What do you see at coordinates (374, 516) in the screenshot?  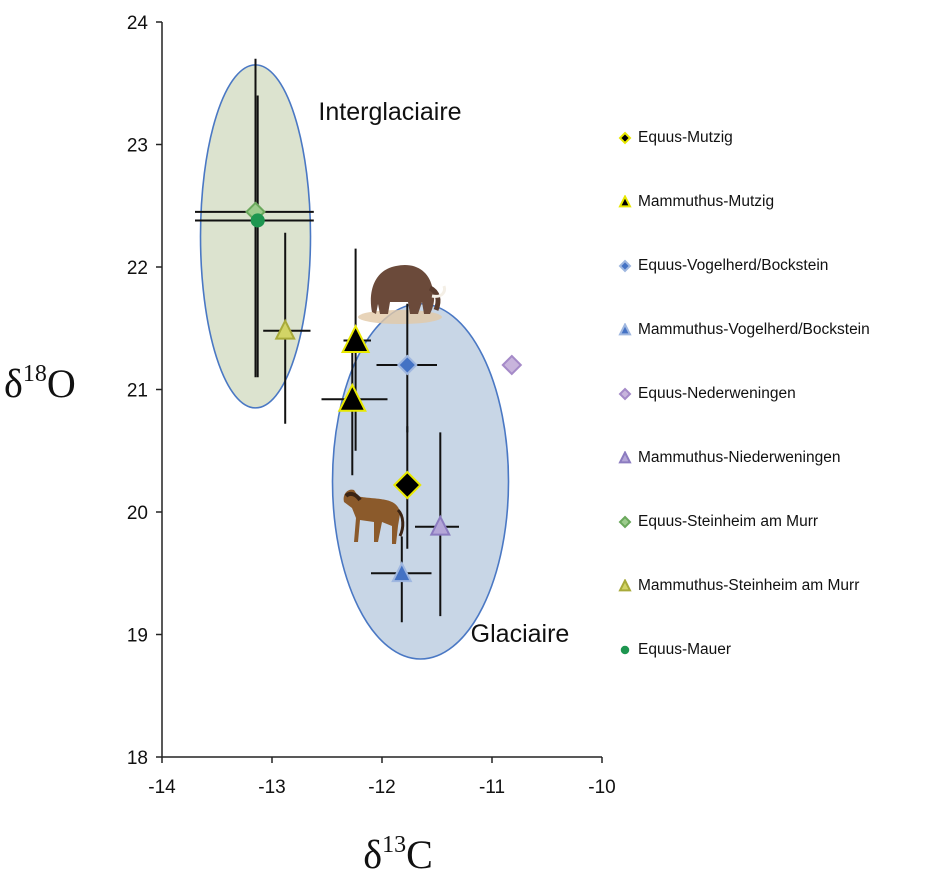 I see `horse-icon` at bounding box center [374, 516].